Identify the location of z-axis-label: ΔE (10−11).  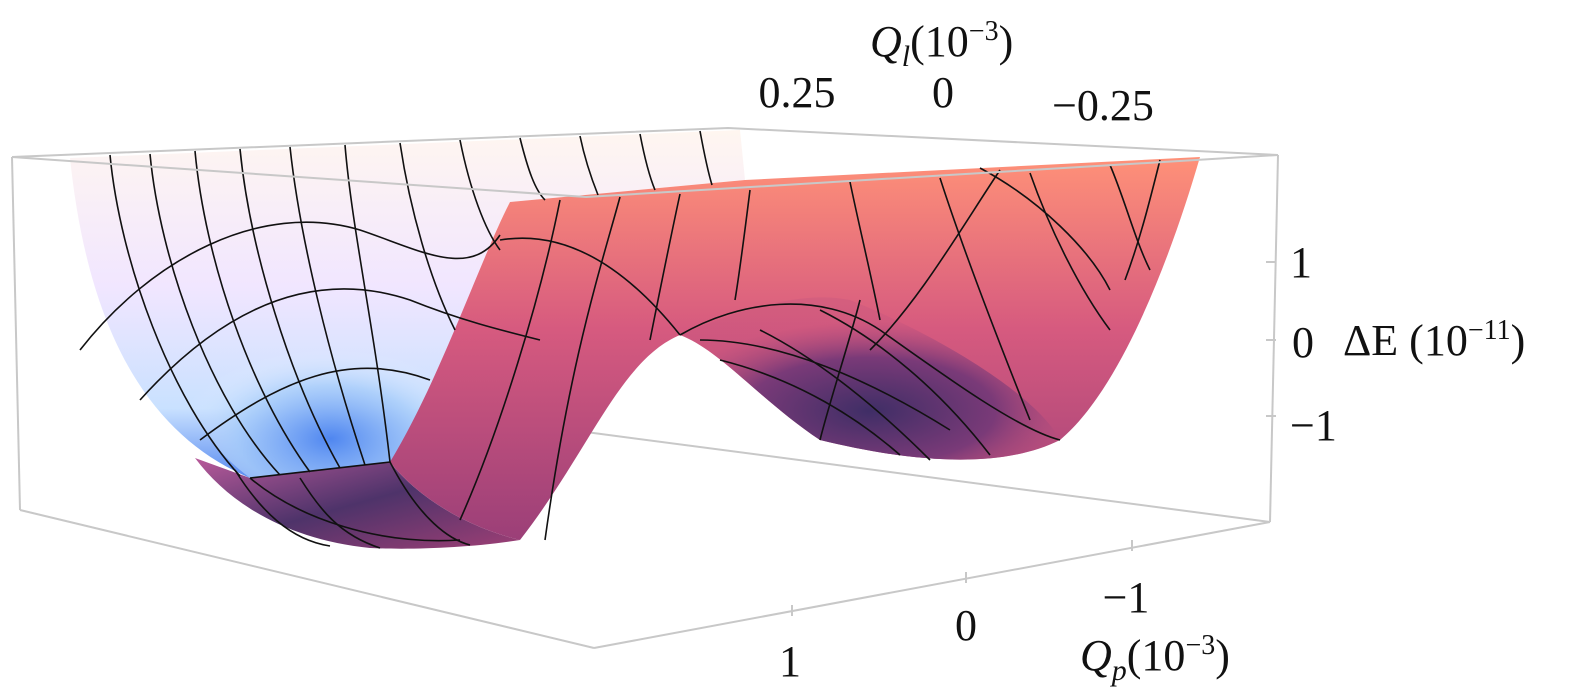
(1434, 340).